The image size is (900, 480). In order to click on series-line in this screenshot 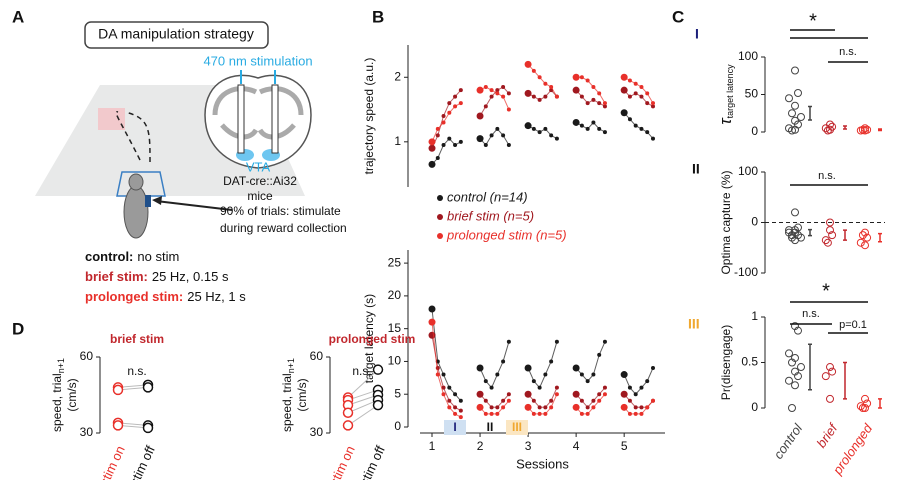, I will do `click(542, 117)`.